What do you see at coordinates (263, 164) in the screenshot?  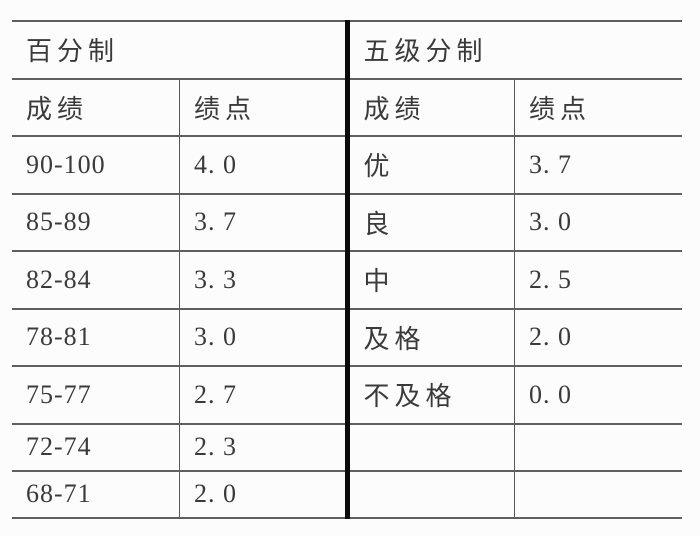 I see `cell-percent-gpa: 4. 0` at bounding box center [263, 164].